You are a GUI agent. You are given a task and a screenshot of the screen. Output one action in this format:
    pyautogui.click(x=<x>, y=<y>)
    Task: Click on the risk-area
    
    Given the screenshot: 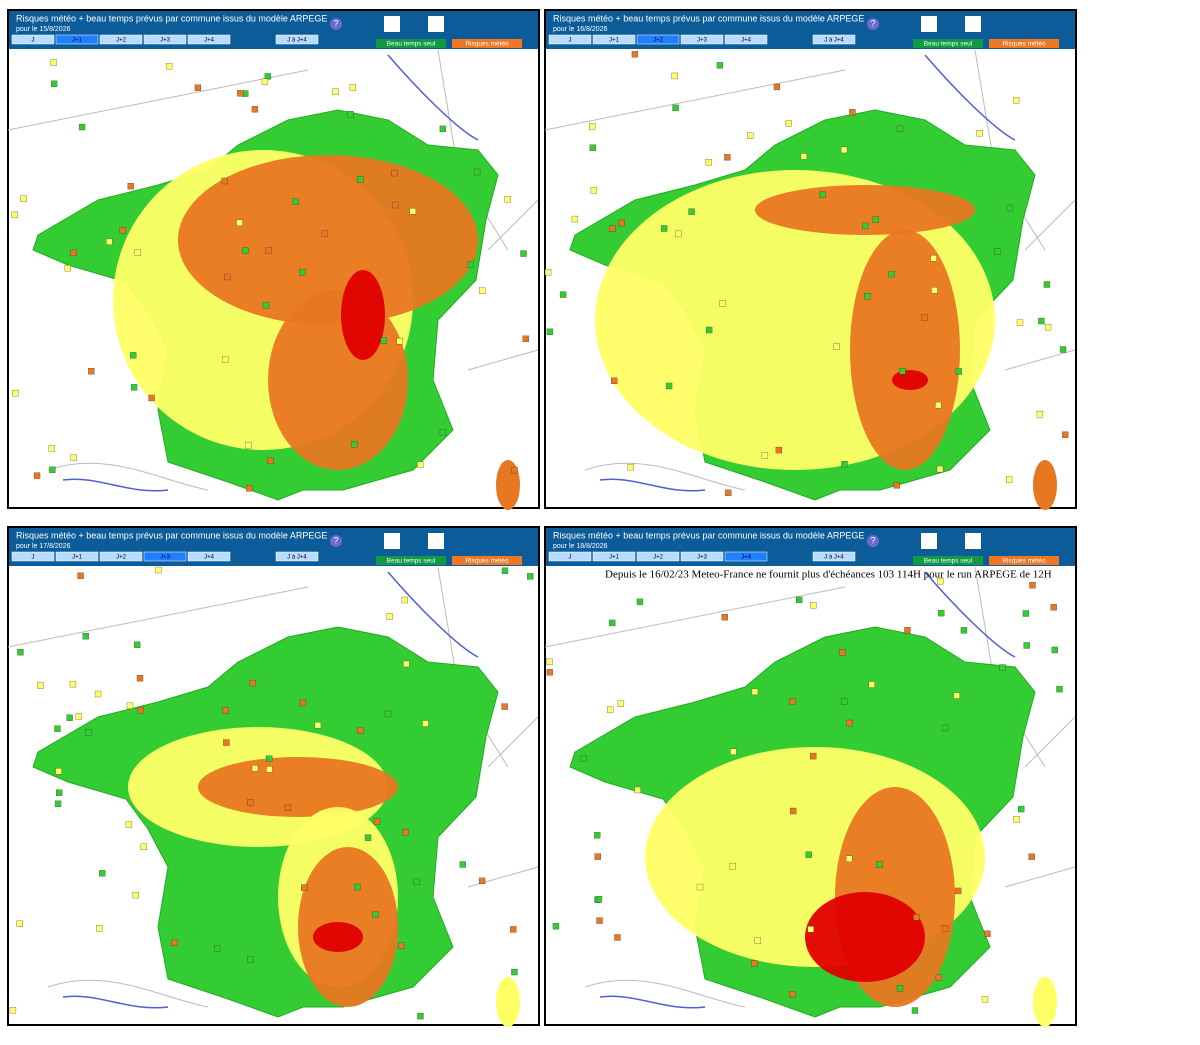 What is the action you would take?
    pyautogui.click(x=338, y=937)
    